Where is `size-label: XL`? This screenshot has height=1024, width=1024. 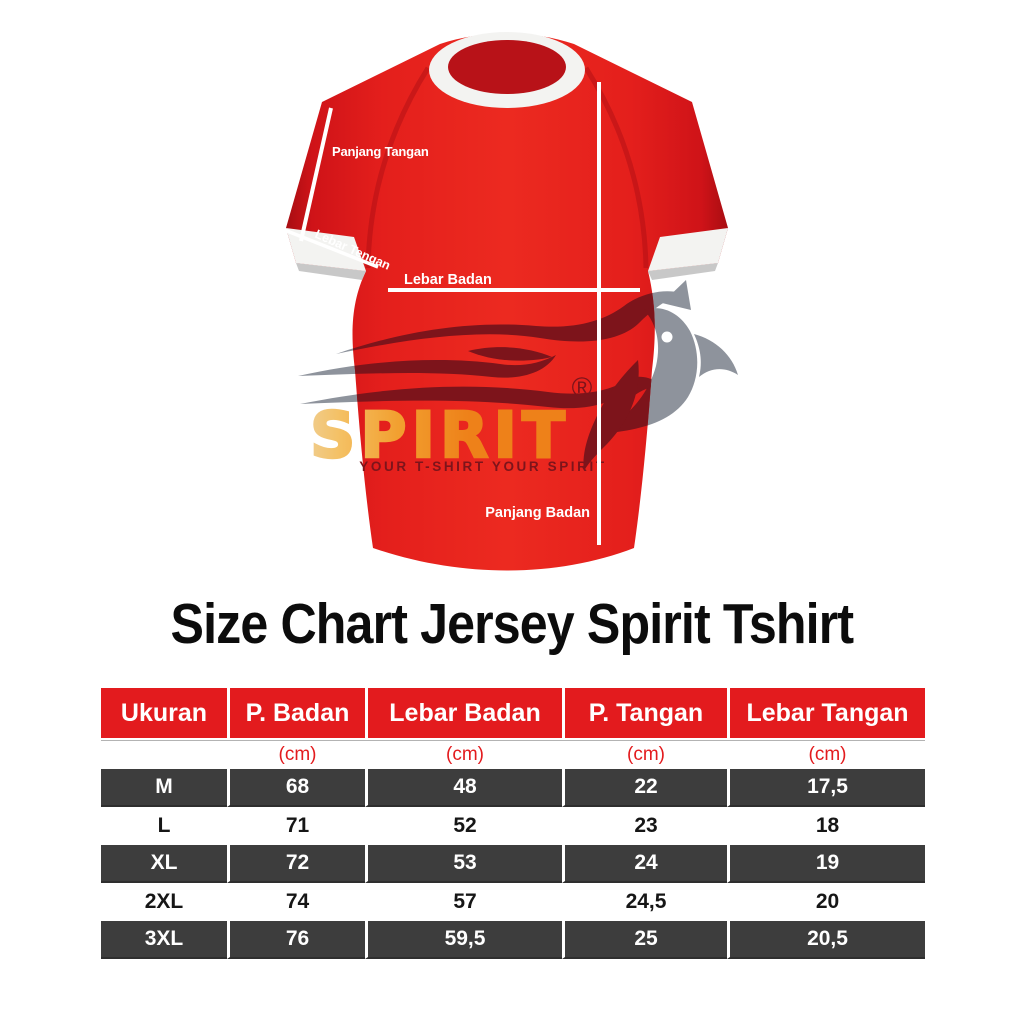 size-label: XL is located at coordinates (164, 864).